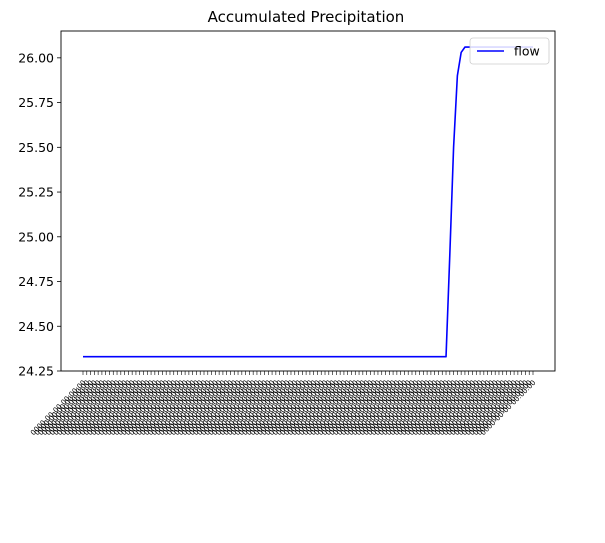  I want to click on y-tick-label: 24.50, so click(36, 326).